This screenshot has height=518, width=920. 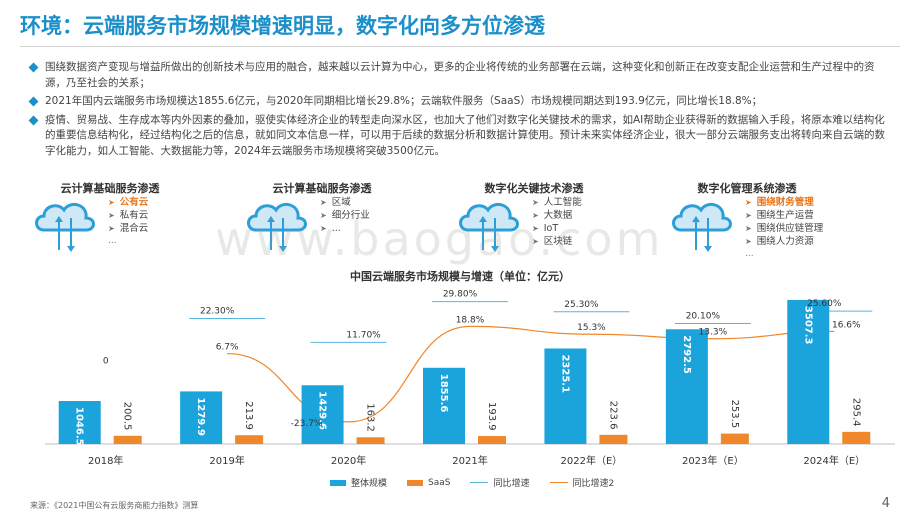 I want to click on panel-item-label: 公有云, so click(x=134, y=202).